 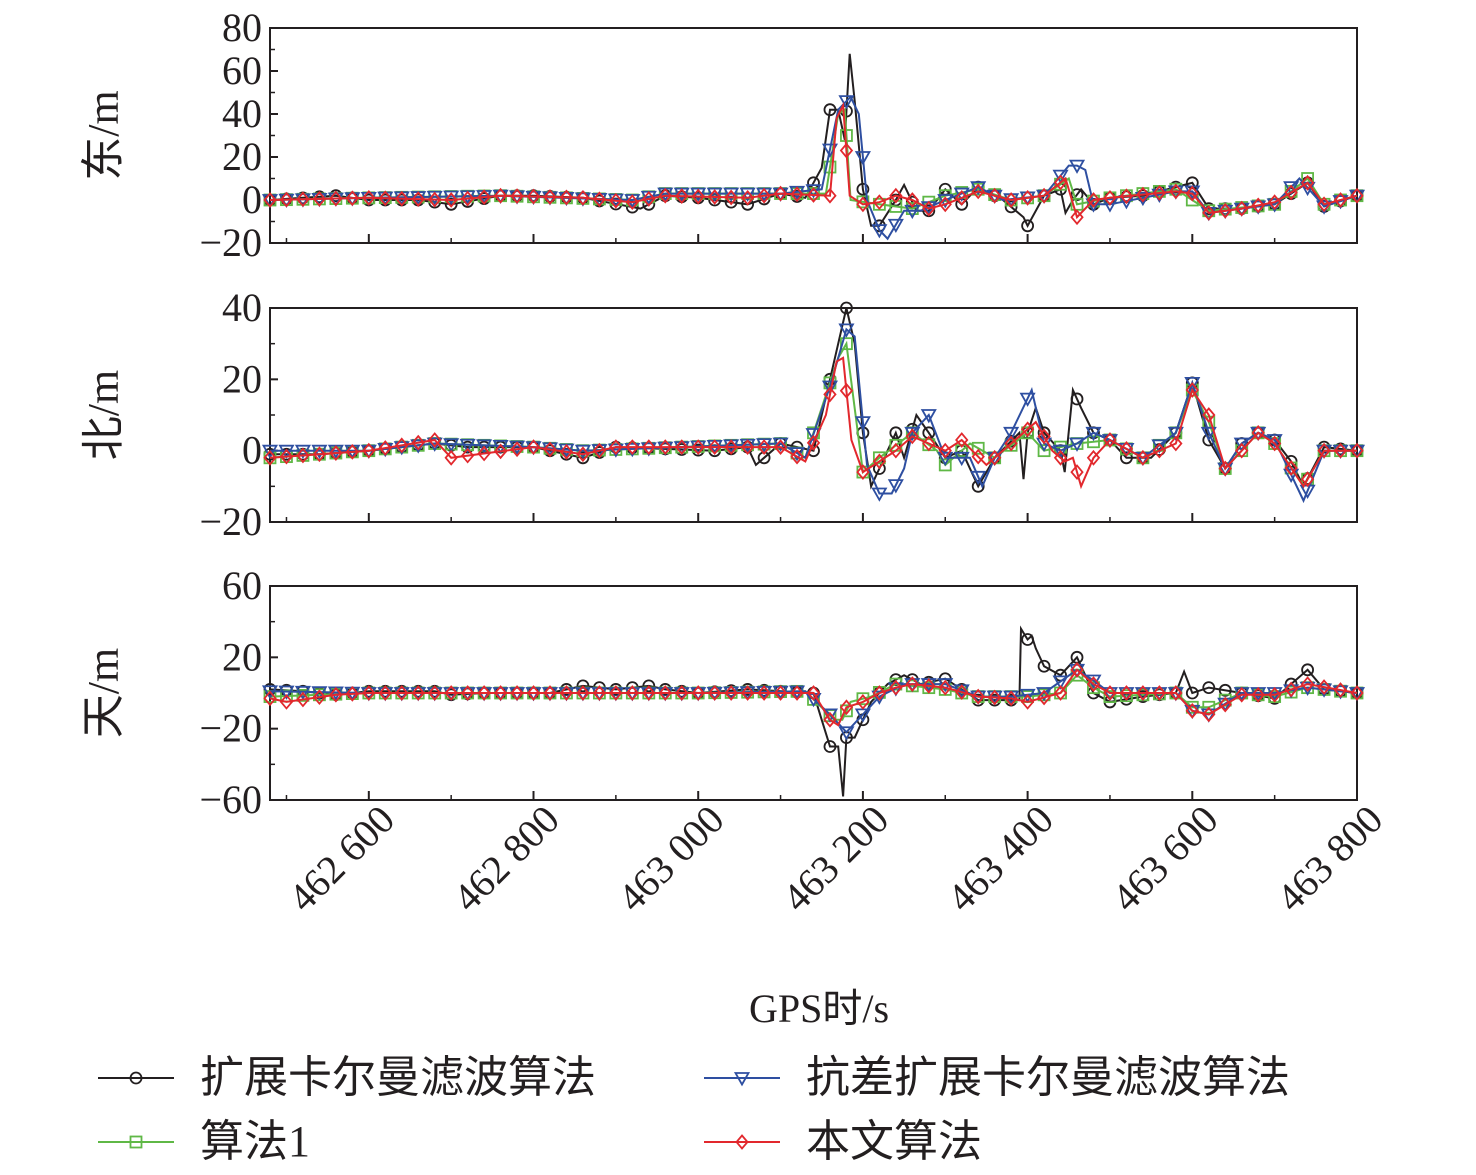 What do you see at coordinates (671, 859) in the screenshot?
I see `x-tick-label: 463 000` at bounding box center [671, 859].